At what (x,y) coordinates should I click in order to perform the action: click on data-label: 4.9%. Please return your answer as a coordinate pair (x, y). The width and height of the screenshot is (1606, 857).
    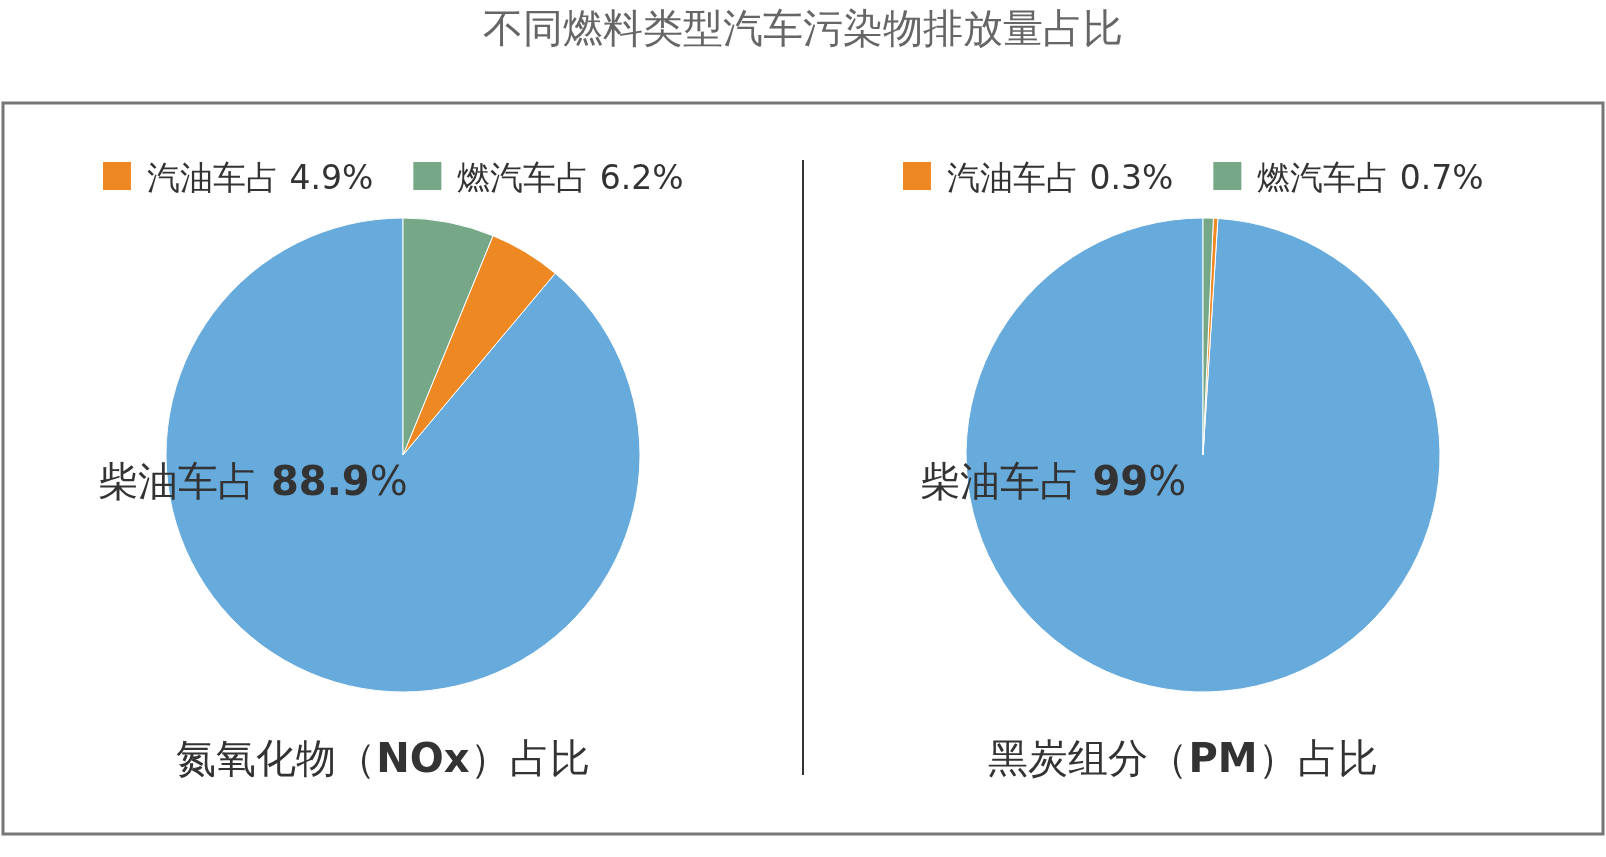
    Looking at the image, I should click on (331, 177).